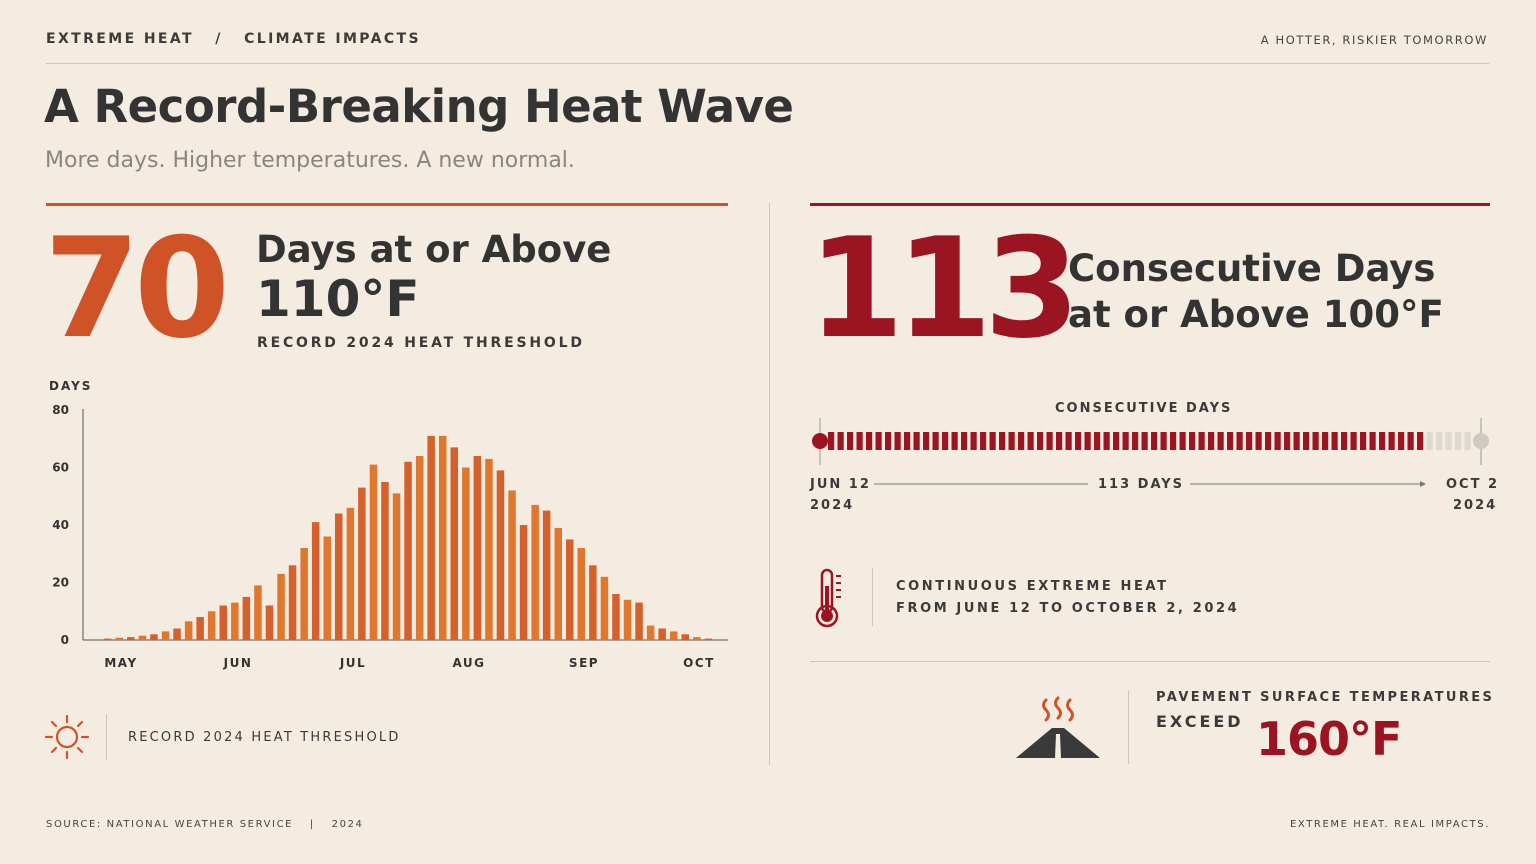 This screenshot has height=864, width=1536. I want to click on panel-divider, so click(769, 484).